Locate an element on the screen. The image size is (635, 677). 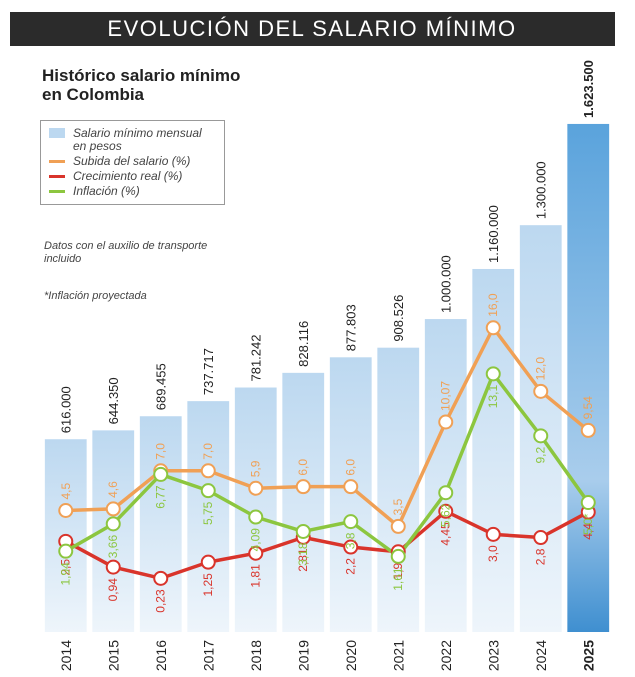
point-value-label: 4,6 is located at coordinates (113, 489).